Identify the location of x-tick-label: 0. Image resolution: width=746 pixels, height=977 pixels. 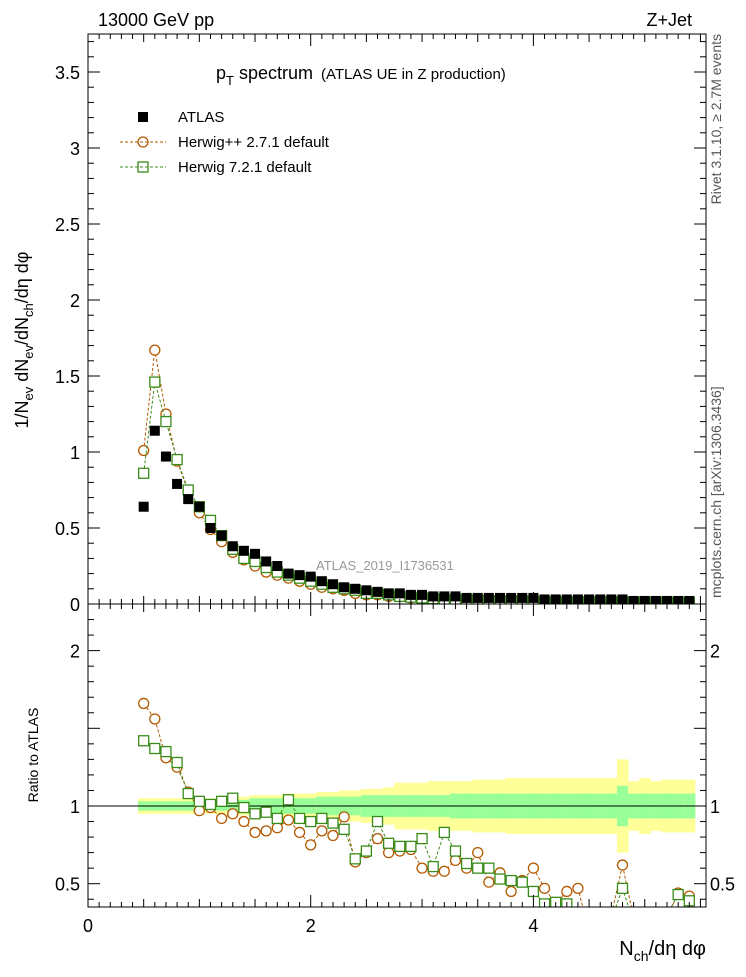
(88, 926).